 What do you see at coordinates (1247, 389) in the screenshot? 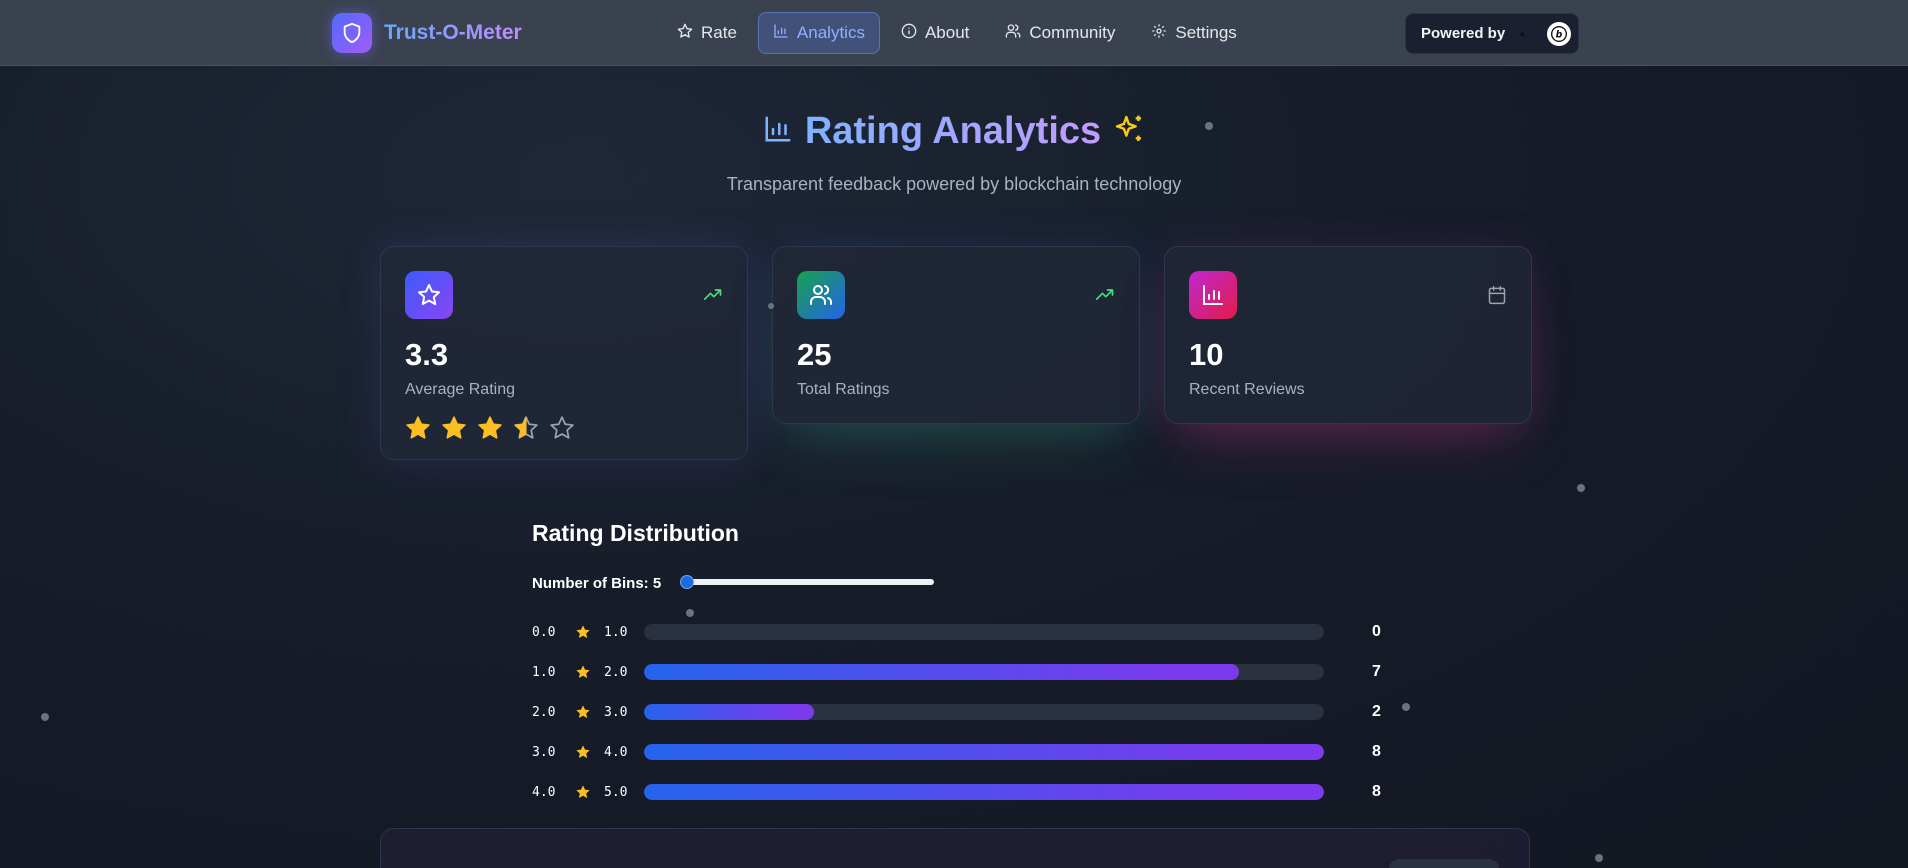
I see `recent-reviews-label: Recent Reviews` at bounding box center [1247, 389].